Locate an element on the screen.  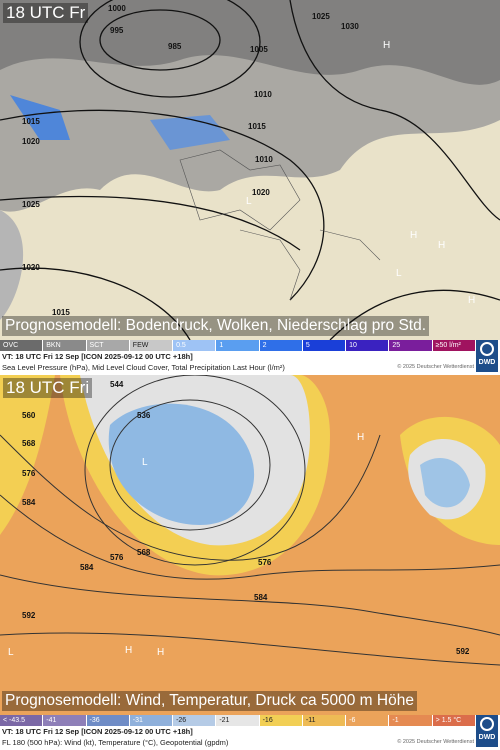
legend-entry: 5 is located at coordinates (324, 345).